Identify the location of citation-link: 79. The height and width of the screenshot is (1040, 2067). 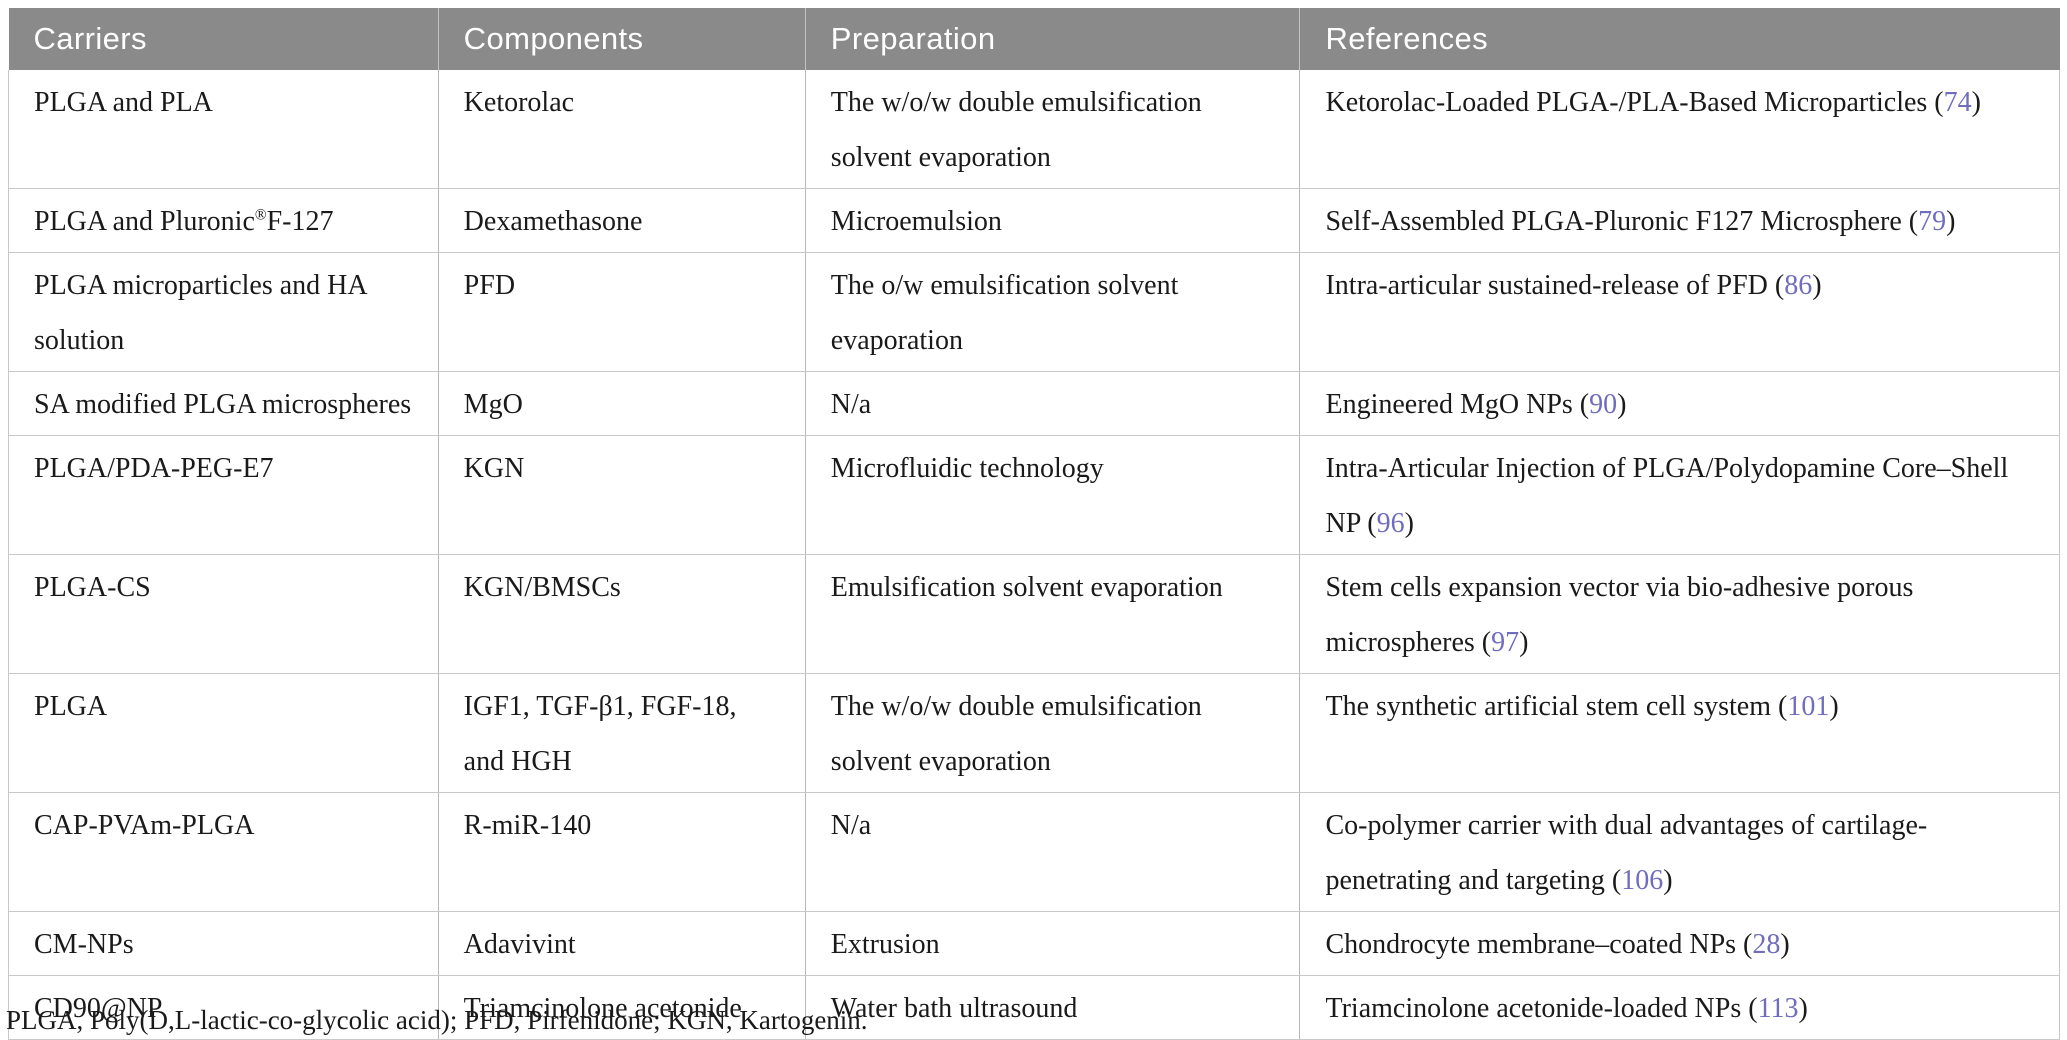
(1932, 221).